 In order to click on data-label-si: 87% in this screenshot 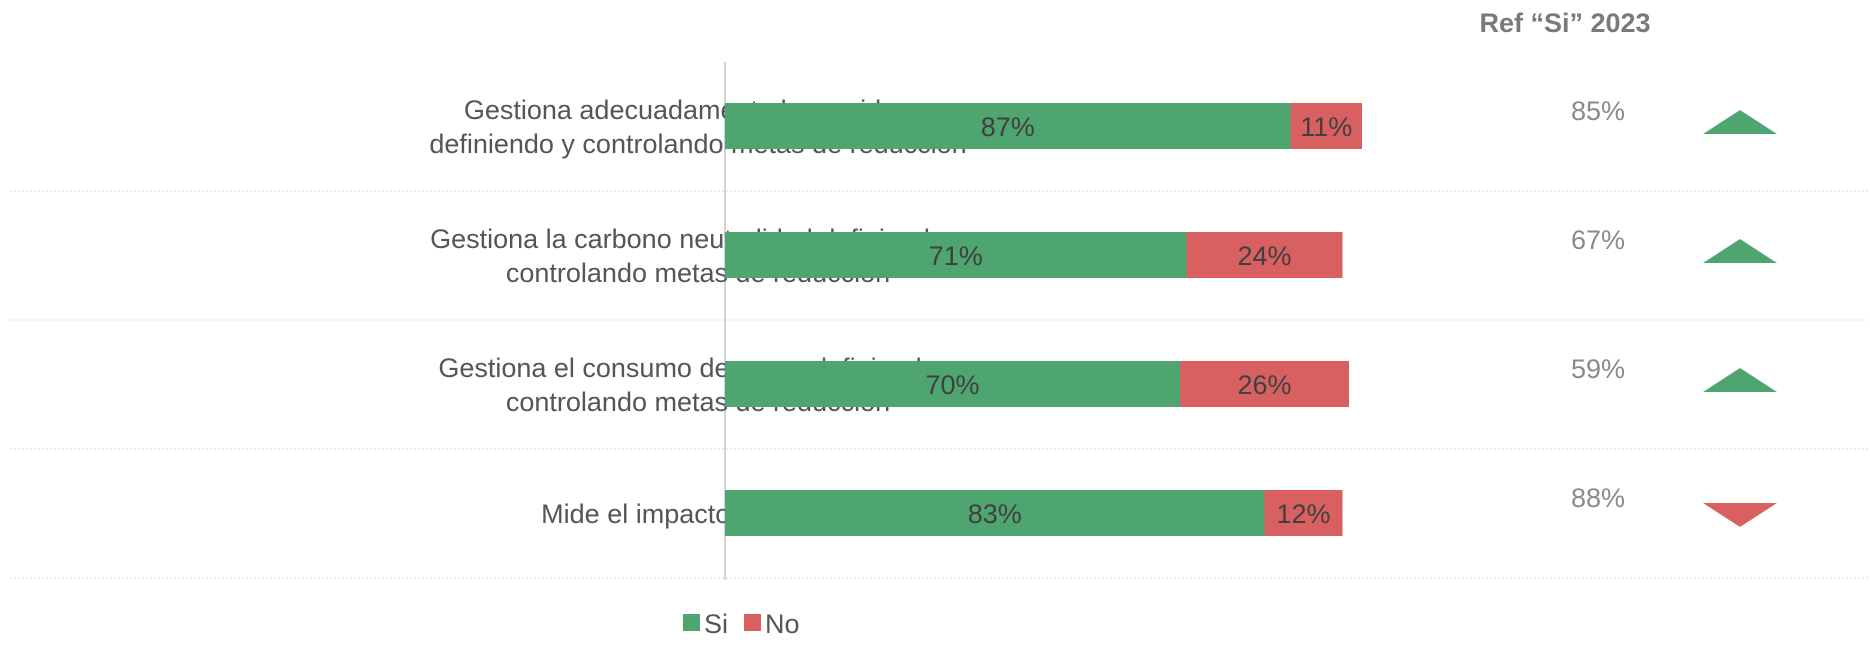, I will do `click(1008, 127)`.